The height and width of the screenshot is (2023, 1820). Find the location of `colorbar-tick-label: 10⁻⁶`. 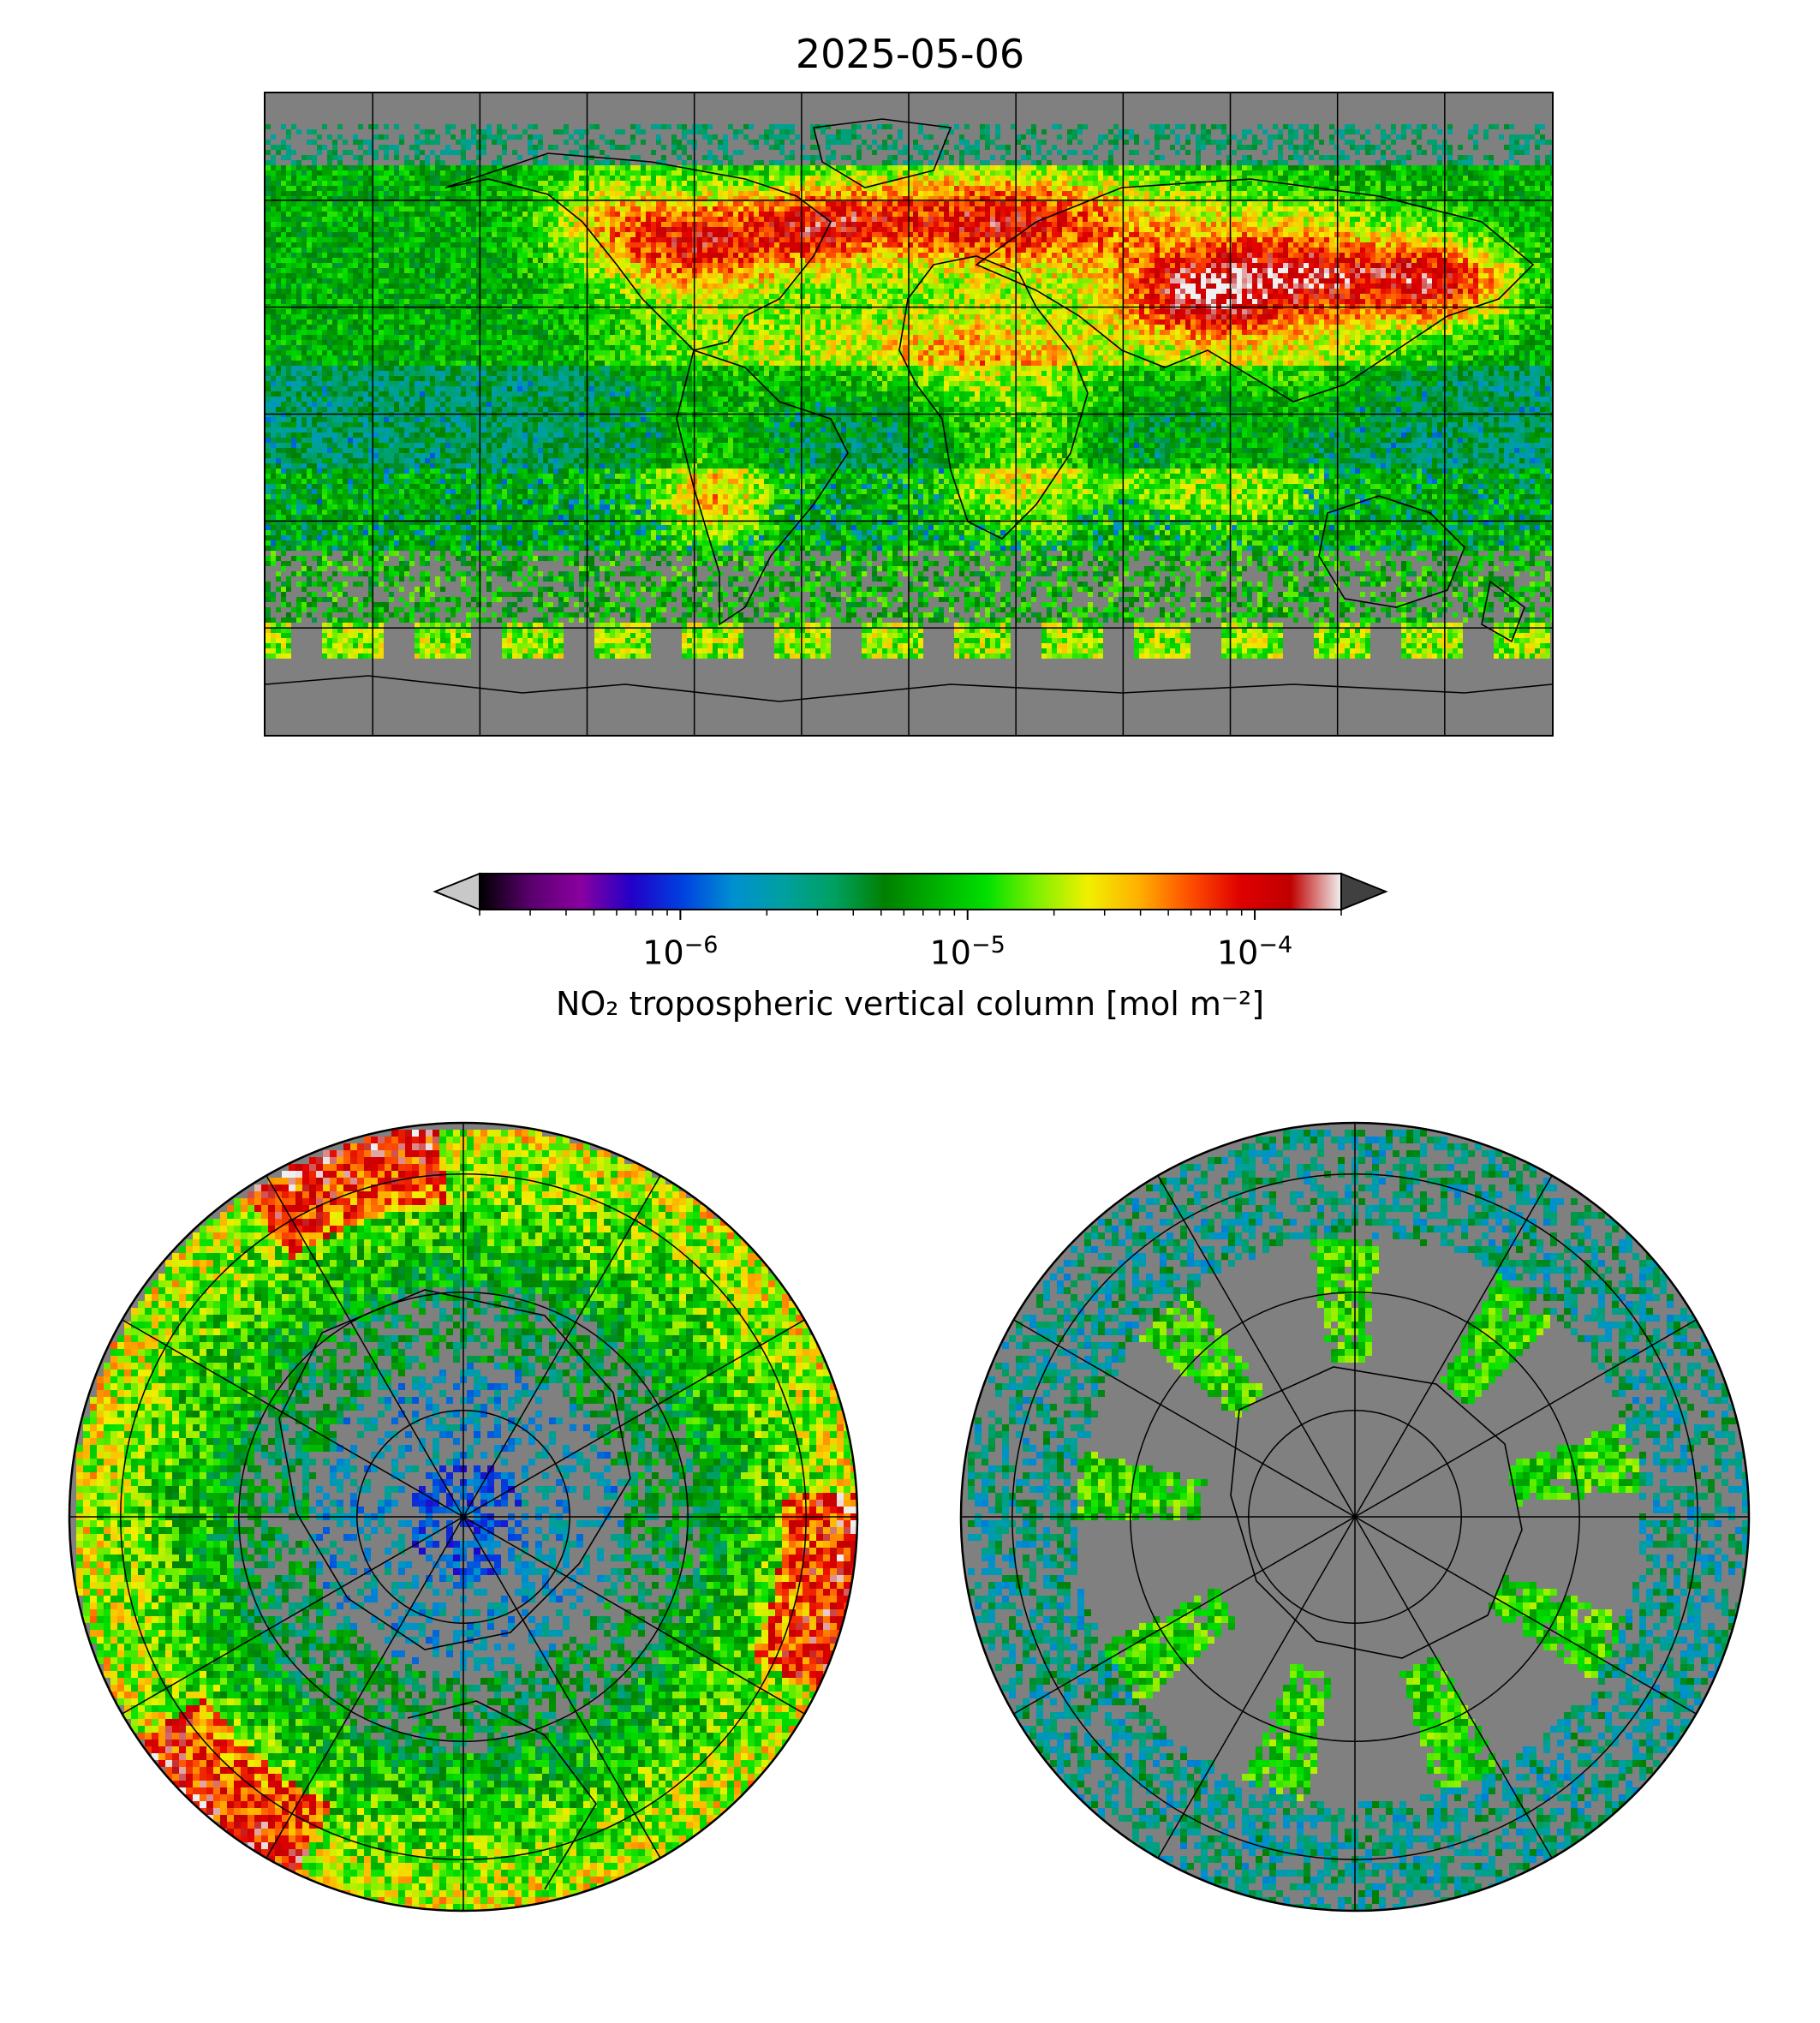

colorbar-tick-label: 10⁻⁶ is located at coordinates (680, 952).